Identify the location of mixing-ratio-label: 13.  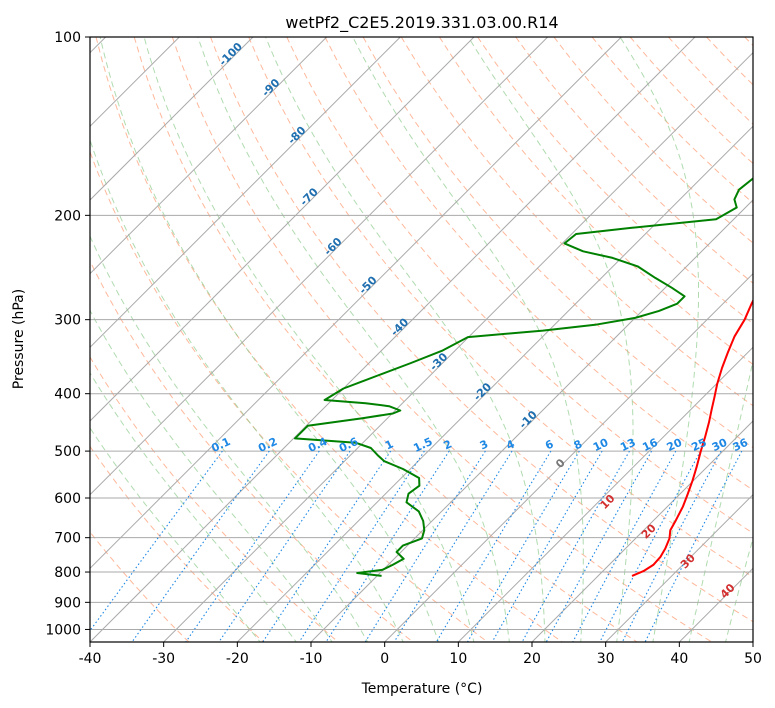
(627, 445).